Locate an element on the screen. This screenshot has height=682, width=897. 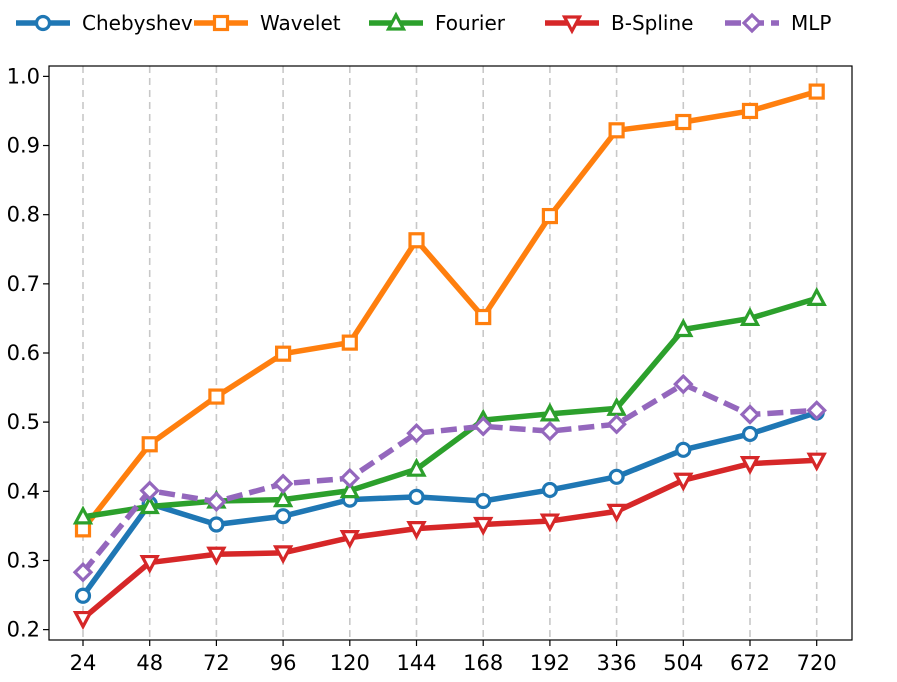
y-tick-label: 0.2 is located at coordinates (23, 630).